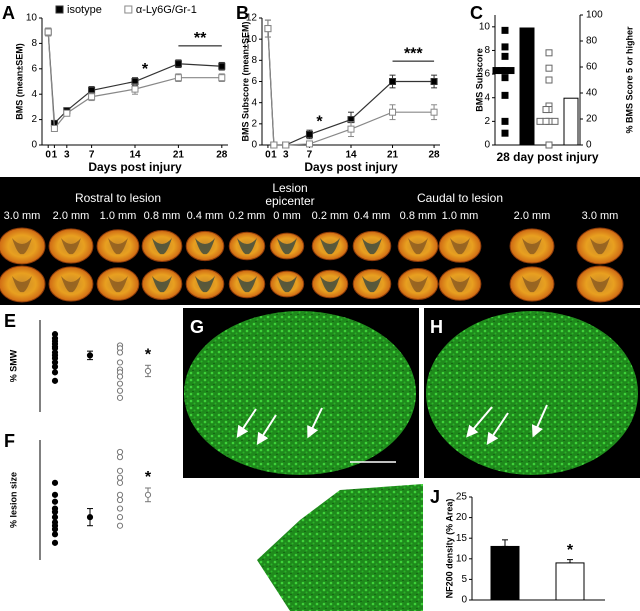 Image resolution: width=640 pixels, height=611 pixels. What do you see at coordinates (351, 167) in the screenshot?
I see `x-axis-label: Days post injury` at bounding box center [351, 167].